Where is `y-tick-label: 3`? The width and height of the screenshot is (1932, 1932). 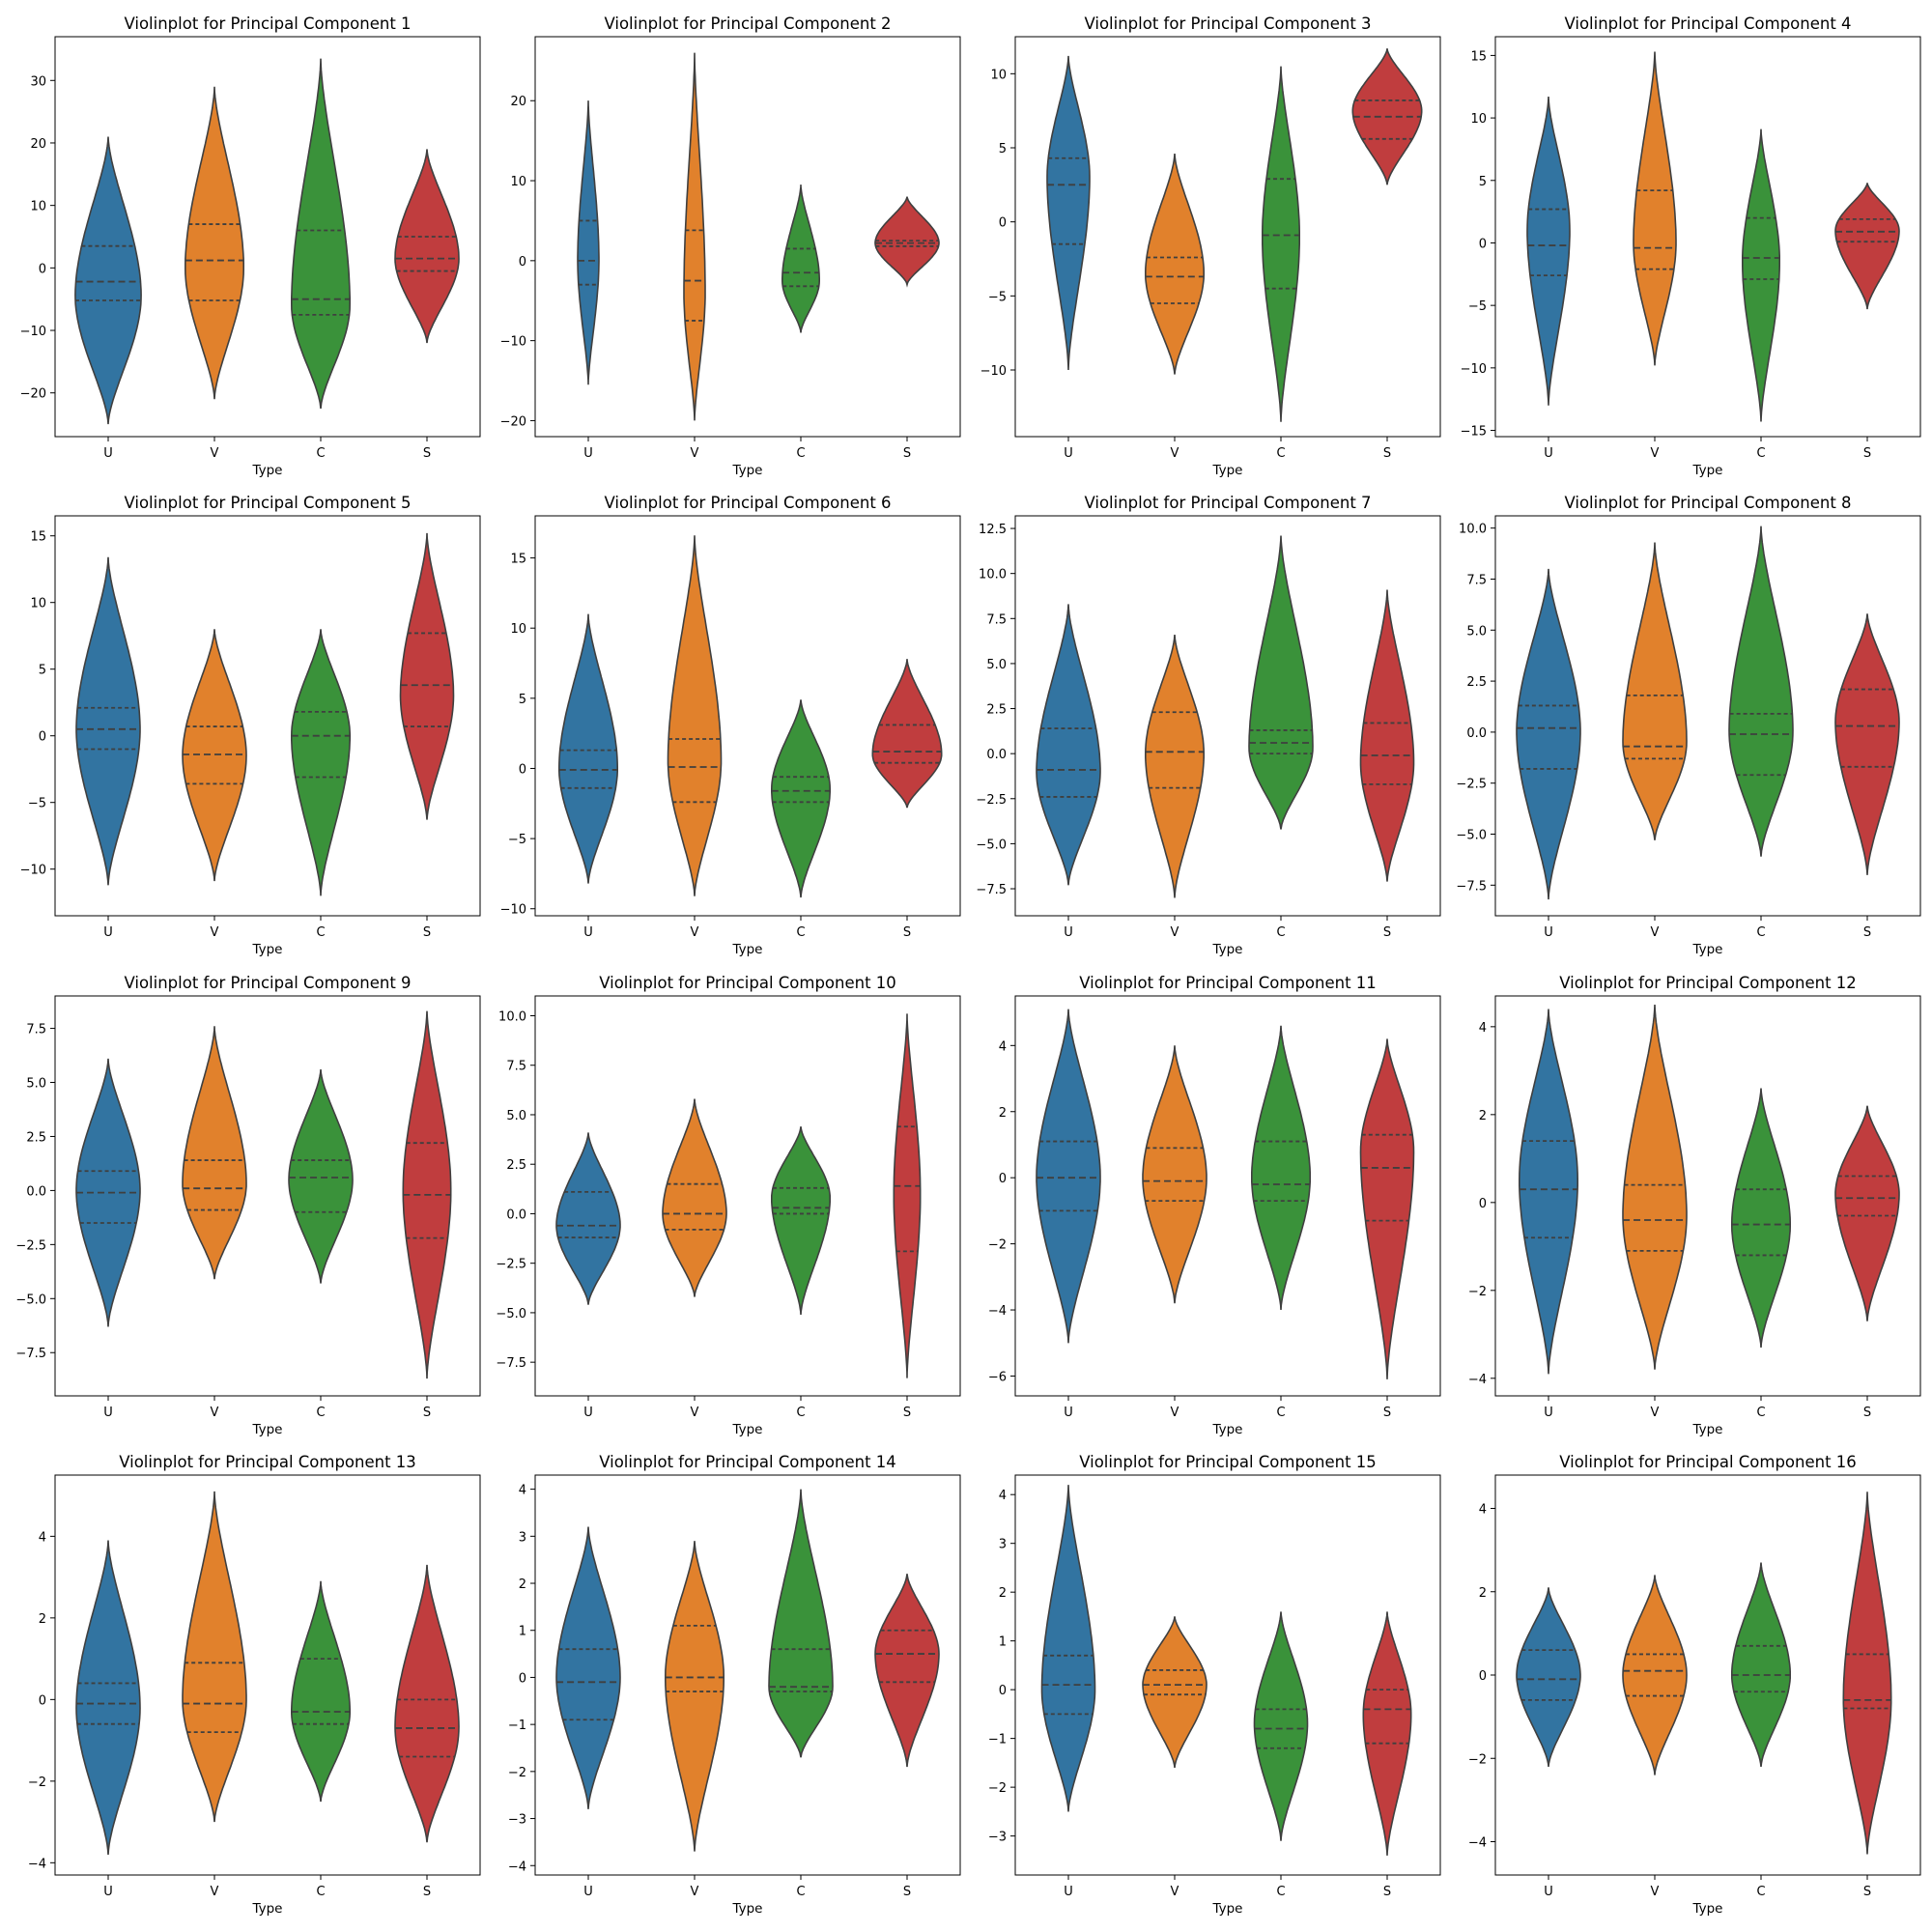 y-tick-label: 3 is located at coordinates (1003, 1545).